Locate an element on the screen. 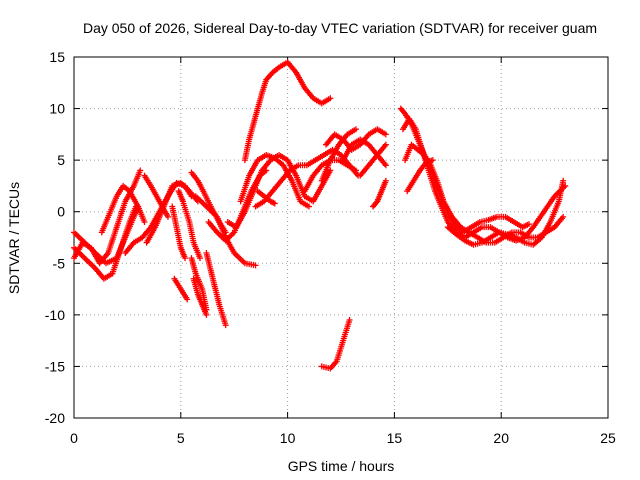 This screenshot has height=480, width=640. y-tick-label: 15 is located at coordinates (57, 57).